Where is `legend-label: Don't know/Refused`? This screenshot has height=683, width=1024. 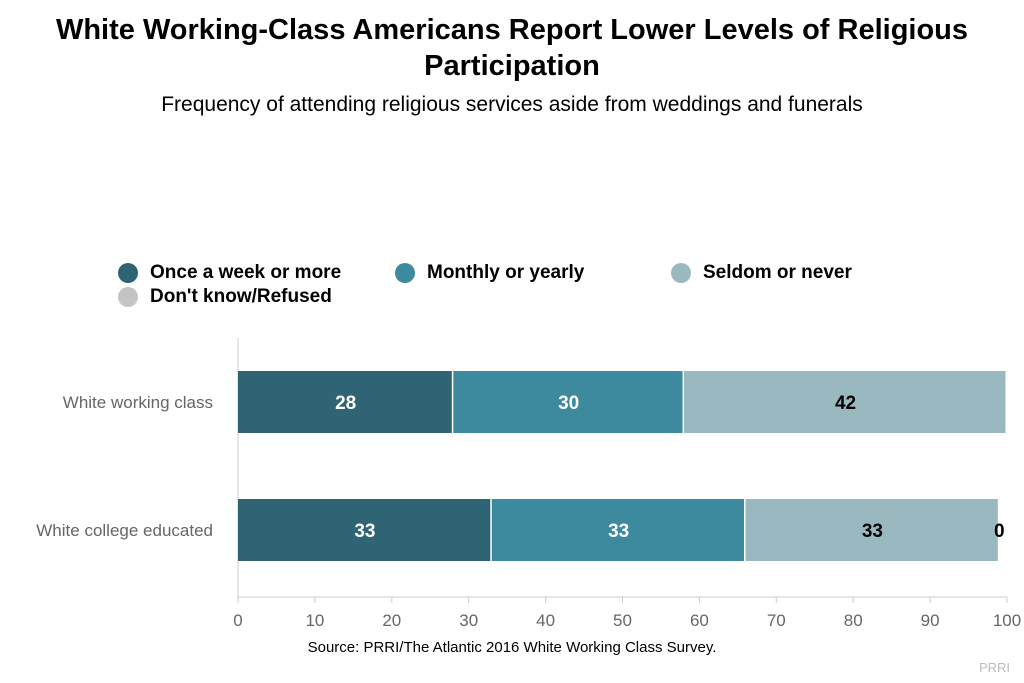 legend-label: Don't know/Refused is located at coordinates (241, 296).